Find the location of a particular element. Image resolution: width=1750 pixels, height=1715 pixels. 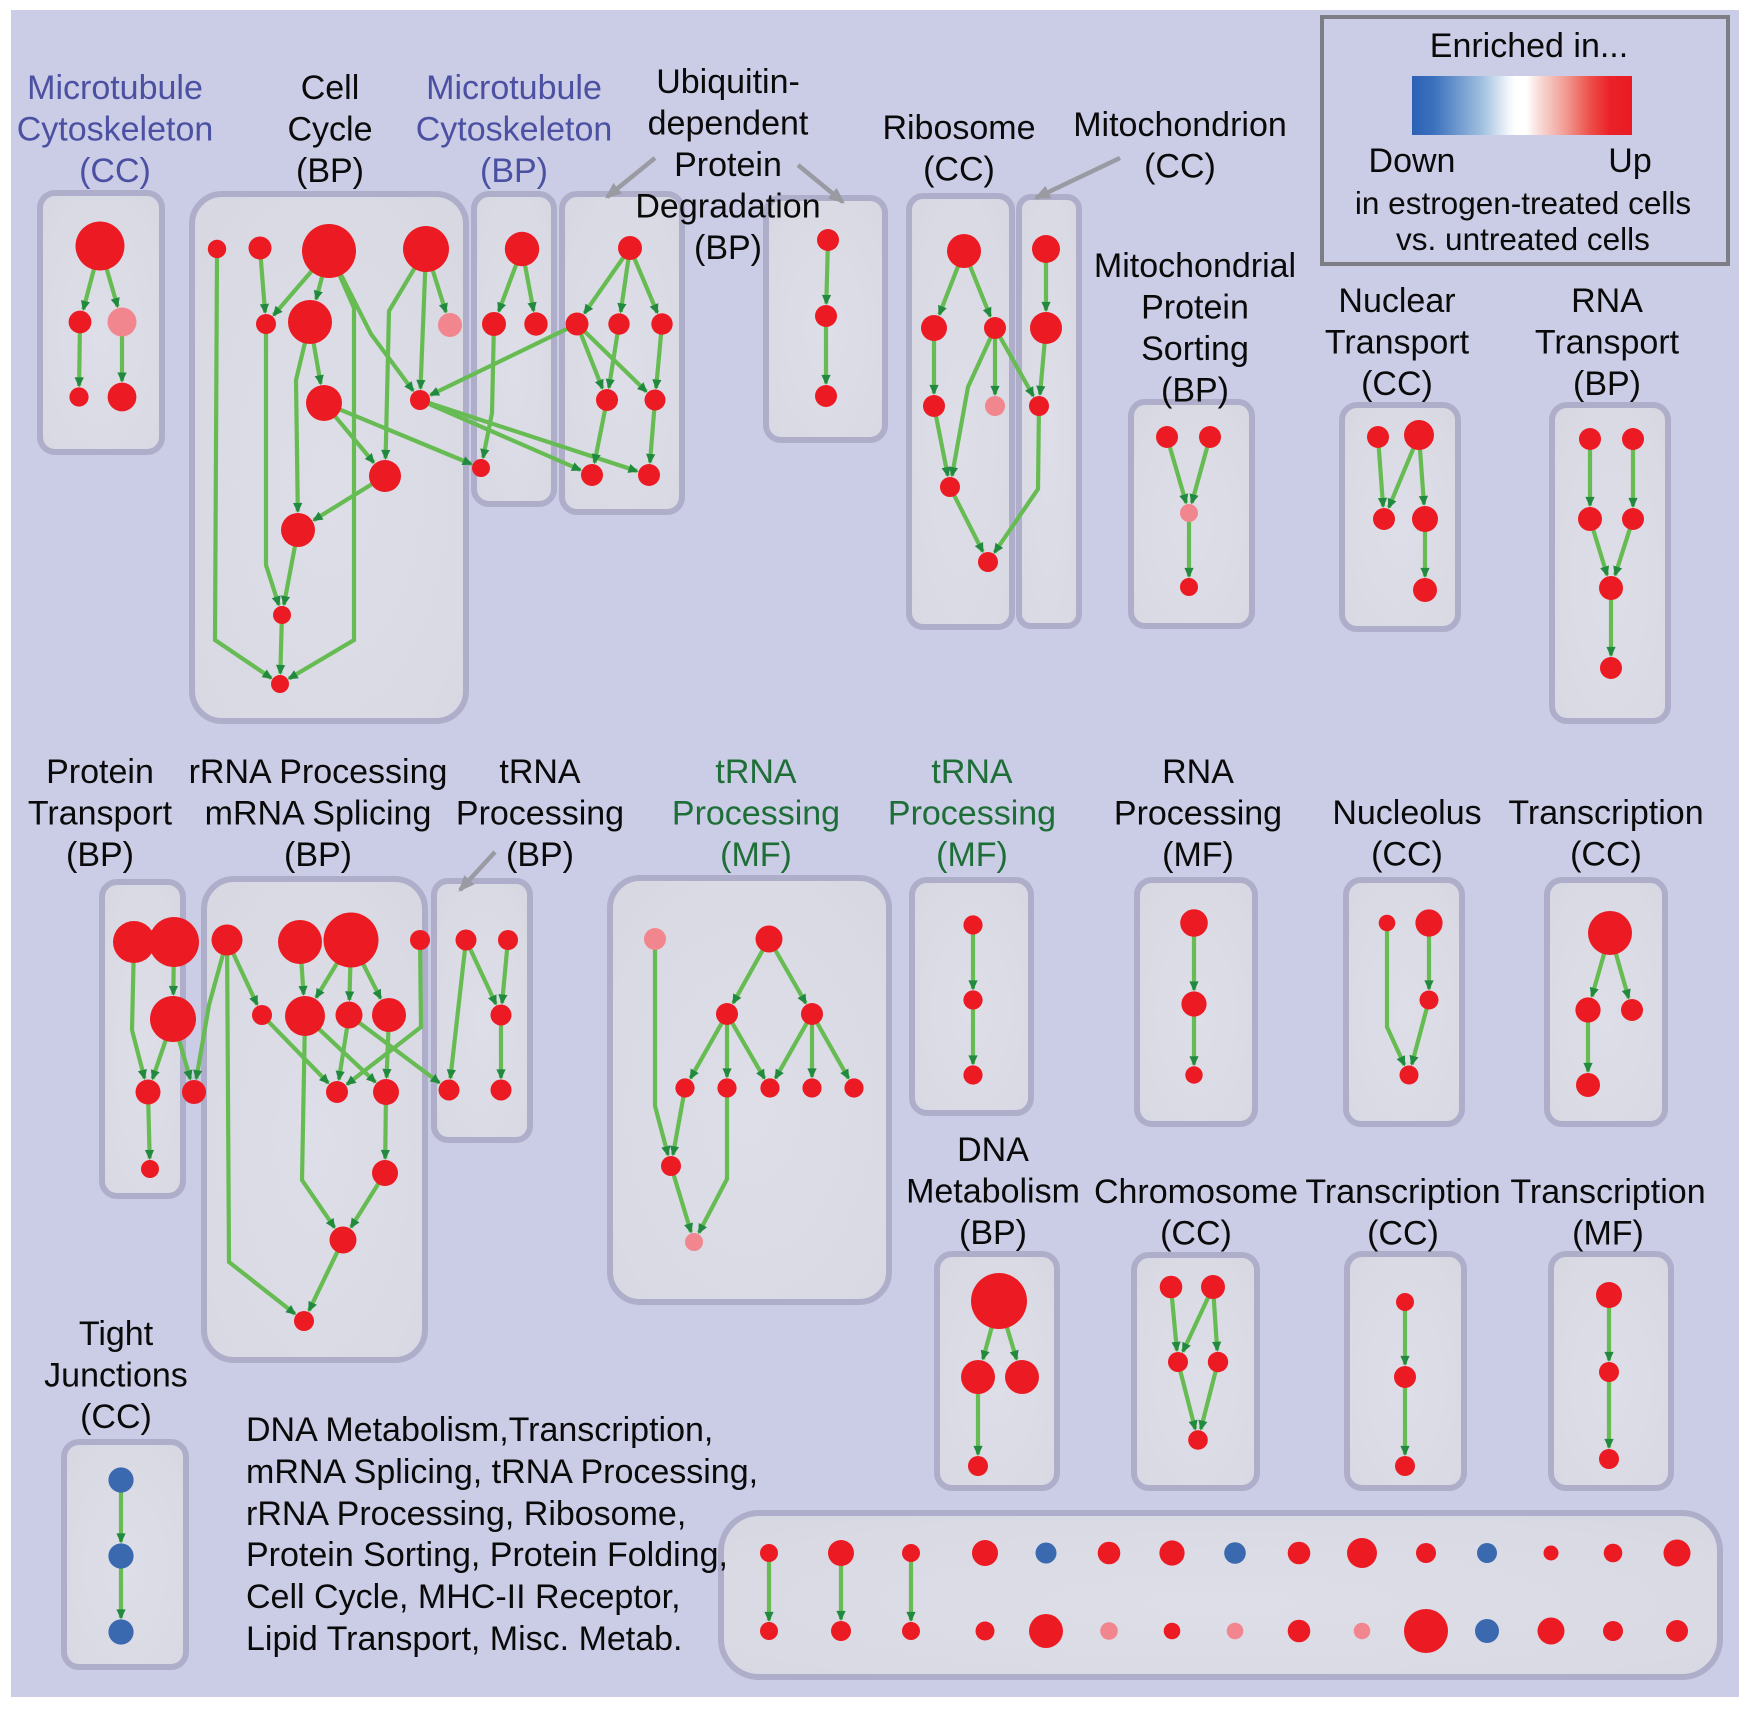

svg-text: Mitochondrial is located at coordinates (1195, 266).